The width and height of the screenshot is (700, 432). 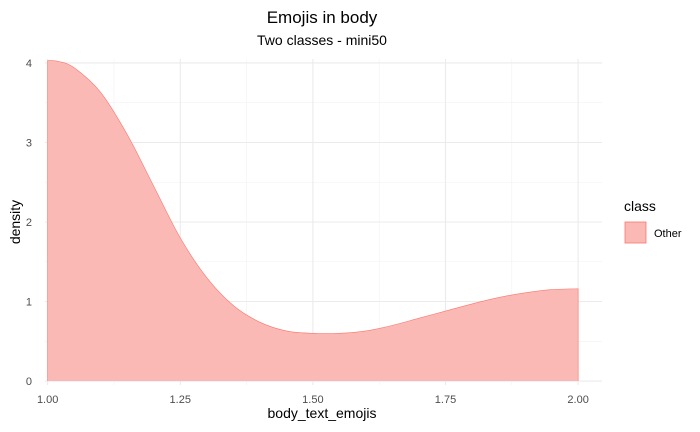 What do you see at coordinates (29, 382) in the screenshot?
I see `y-tick-label: 0` at bounding box center [29, 382].